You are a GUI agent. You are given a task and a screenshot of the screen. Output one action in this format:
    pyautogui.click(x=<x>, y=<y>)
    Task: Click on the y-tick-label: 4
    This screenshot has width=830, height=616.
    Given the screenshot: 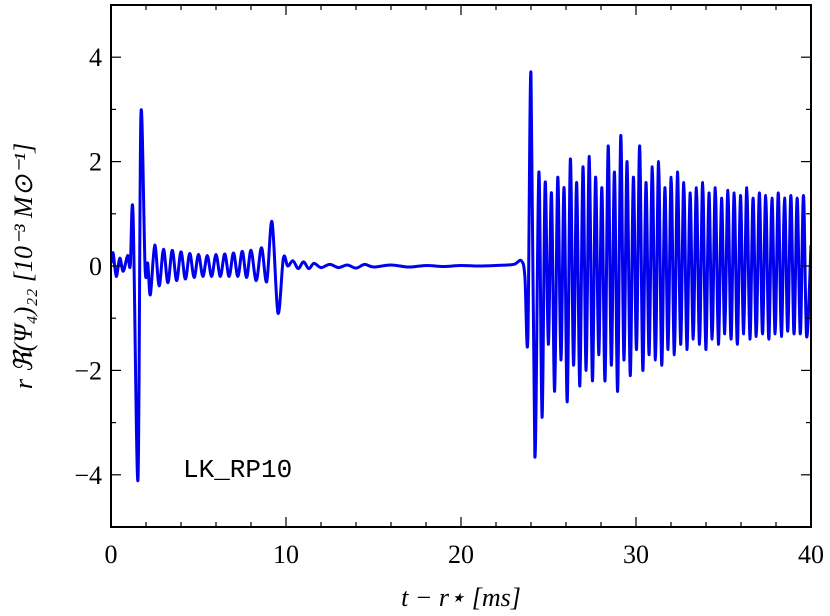 What is the action you would take?
    pyautogui.click(x=95, y=57)
    